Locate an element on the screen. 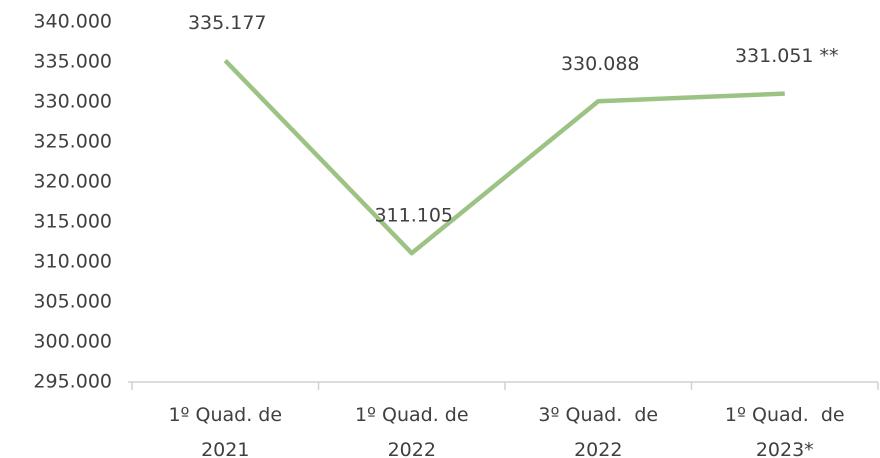  x-tick-label: 1º Quad. de 2023* is located at coordinates (785, 431).